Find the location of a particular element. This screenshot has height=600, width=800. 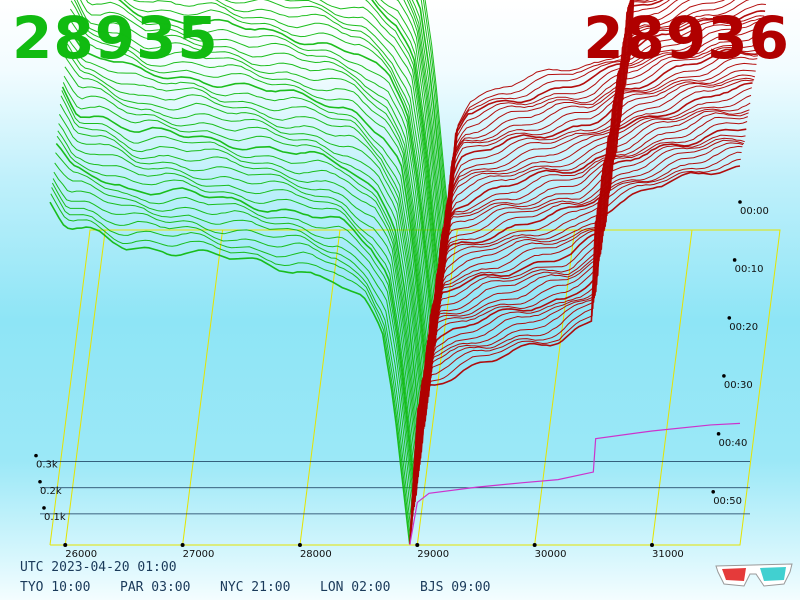

front-outline is located at coordinates (575, 484).